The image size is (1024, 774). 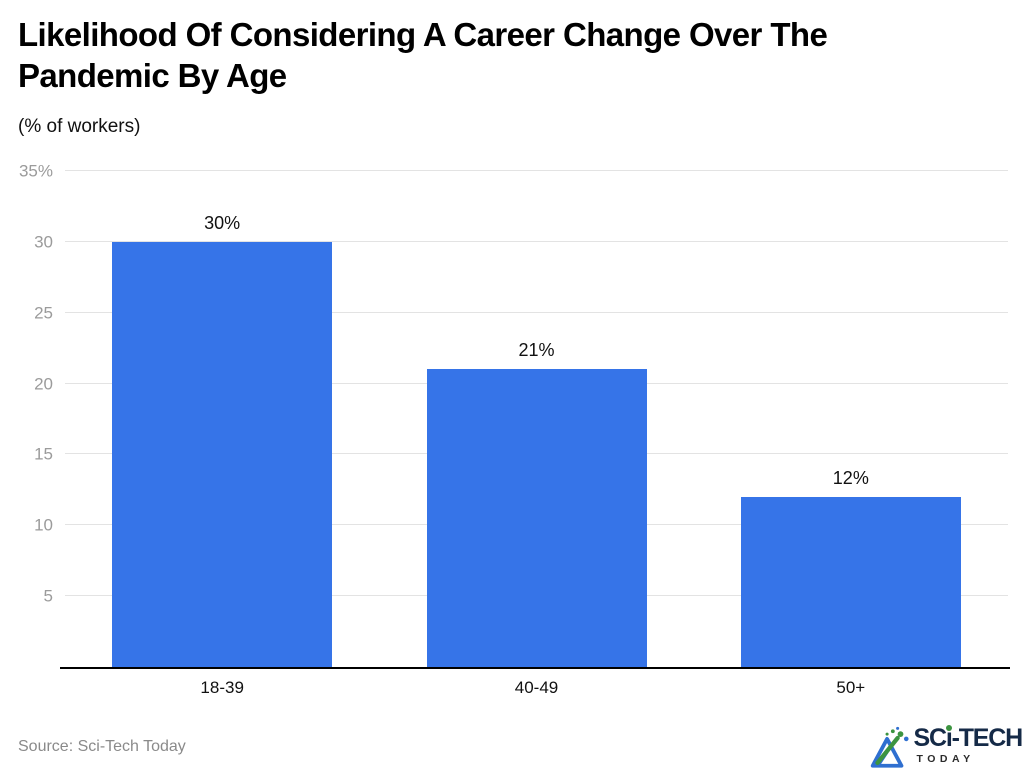 I want to click on x-axis-labels: 18-39 40-49 50+, so click(x=536, y=690).